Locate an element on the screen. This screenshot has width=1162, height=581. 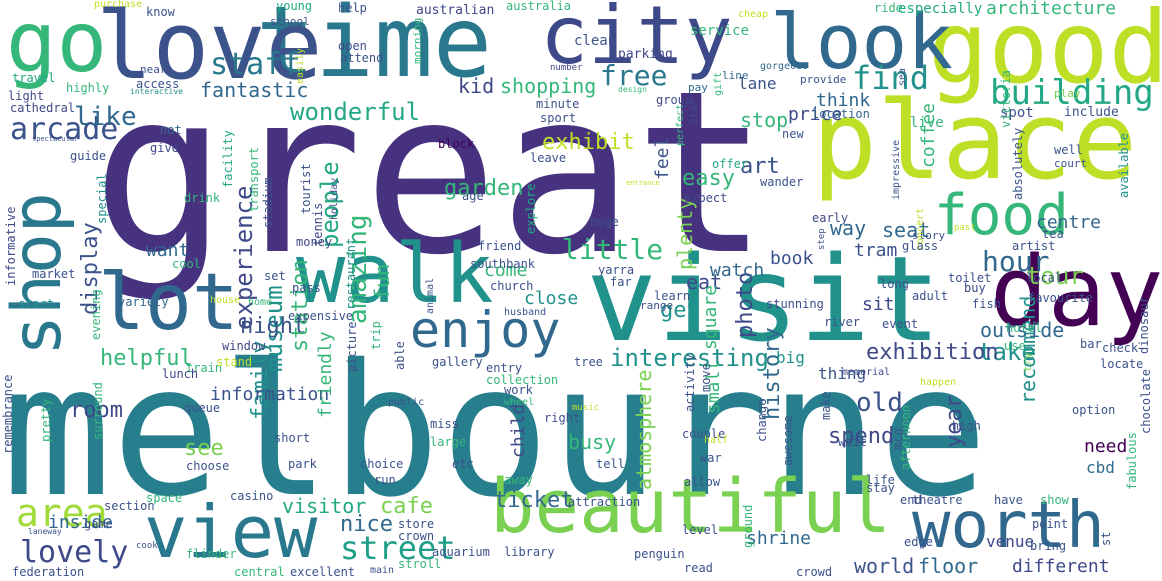
word: happen is located at coordinates (938, 382).